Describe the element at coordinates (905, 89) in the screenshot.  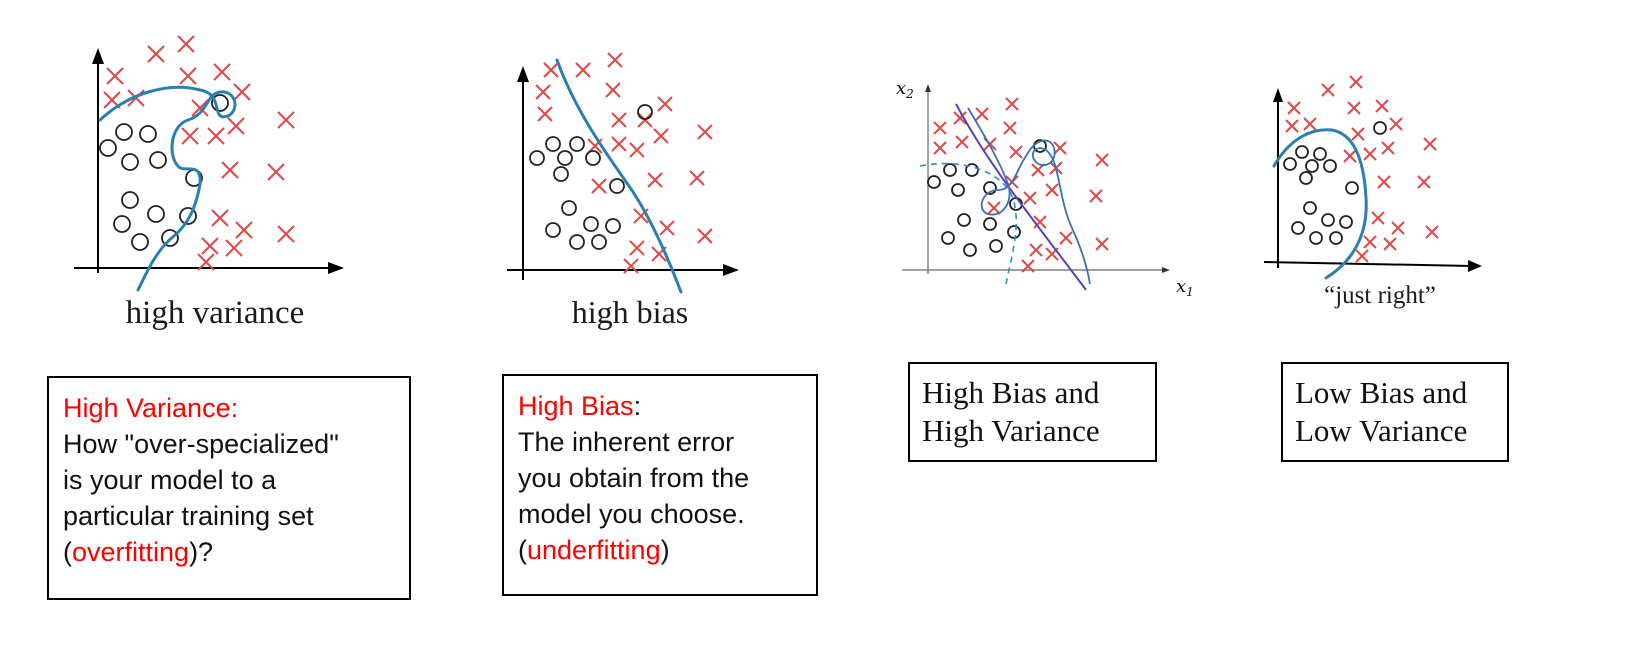
I see `axis-label-x2: x2` at that location.